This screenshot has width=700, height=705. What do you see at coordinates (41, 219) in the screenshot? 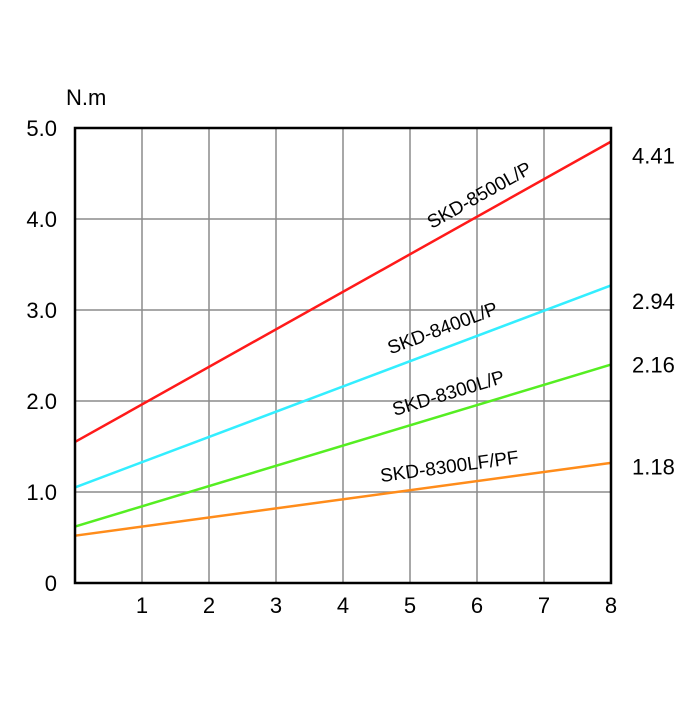
I see `y-tick-label: 4.0` at bounding box center [41, 219].